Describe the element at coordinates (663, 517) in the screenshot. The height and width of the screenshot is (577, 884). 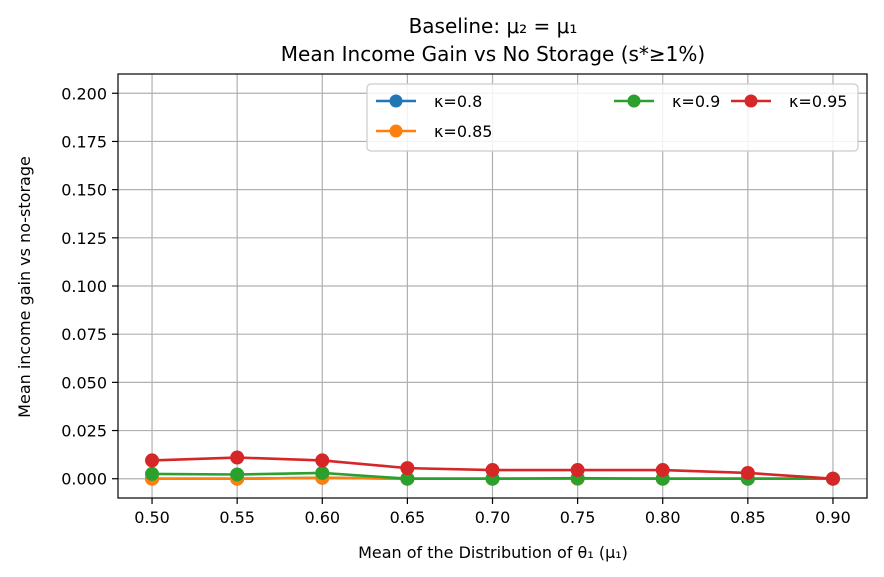
I see `x-tick-label: 0.80` at that location.